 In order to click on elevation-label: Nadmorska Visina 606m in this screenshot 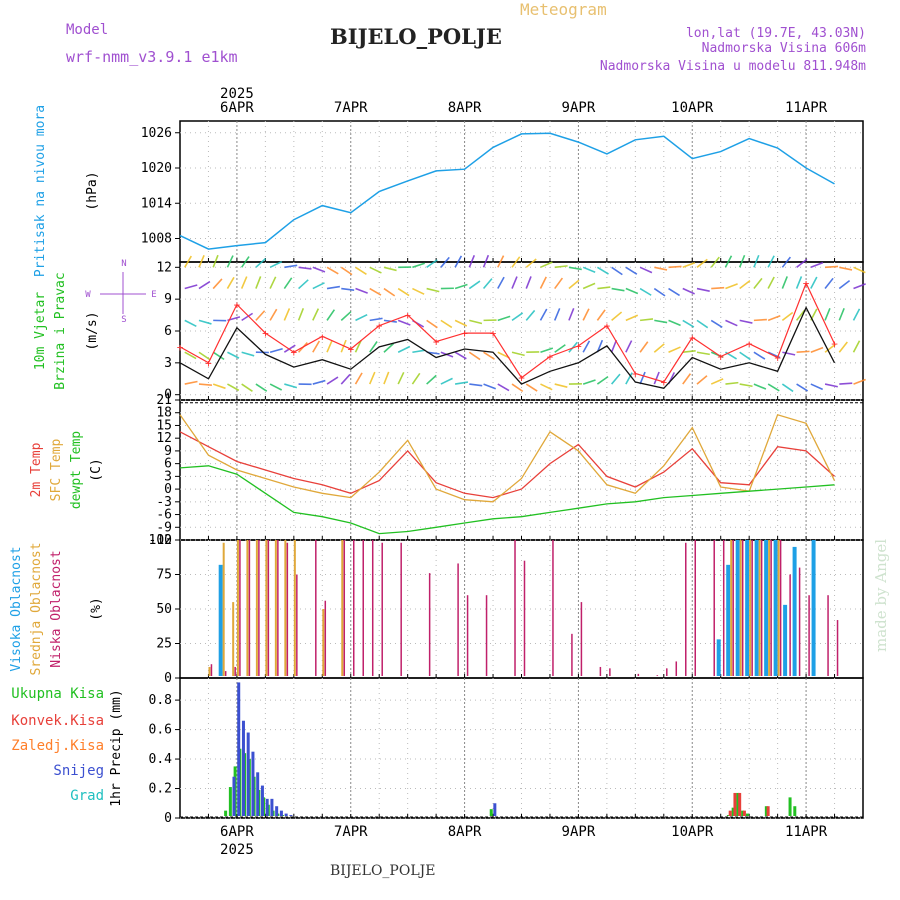, I will do `click(784, 48)`.